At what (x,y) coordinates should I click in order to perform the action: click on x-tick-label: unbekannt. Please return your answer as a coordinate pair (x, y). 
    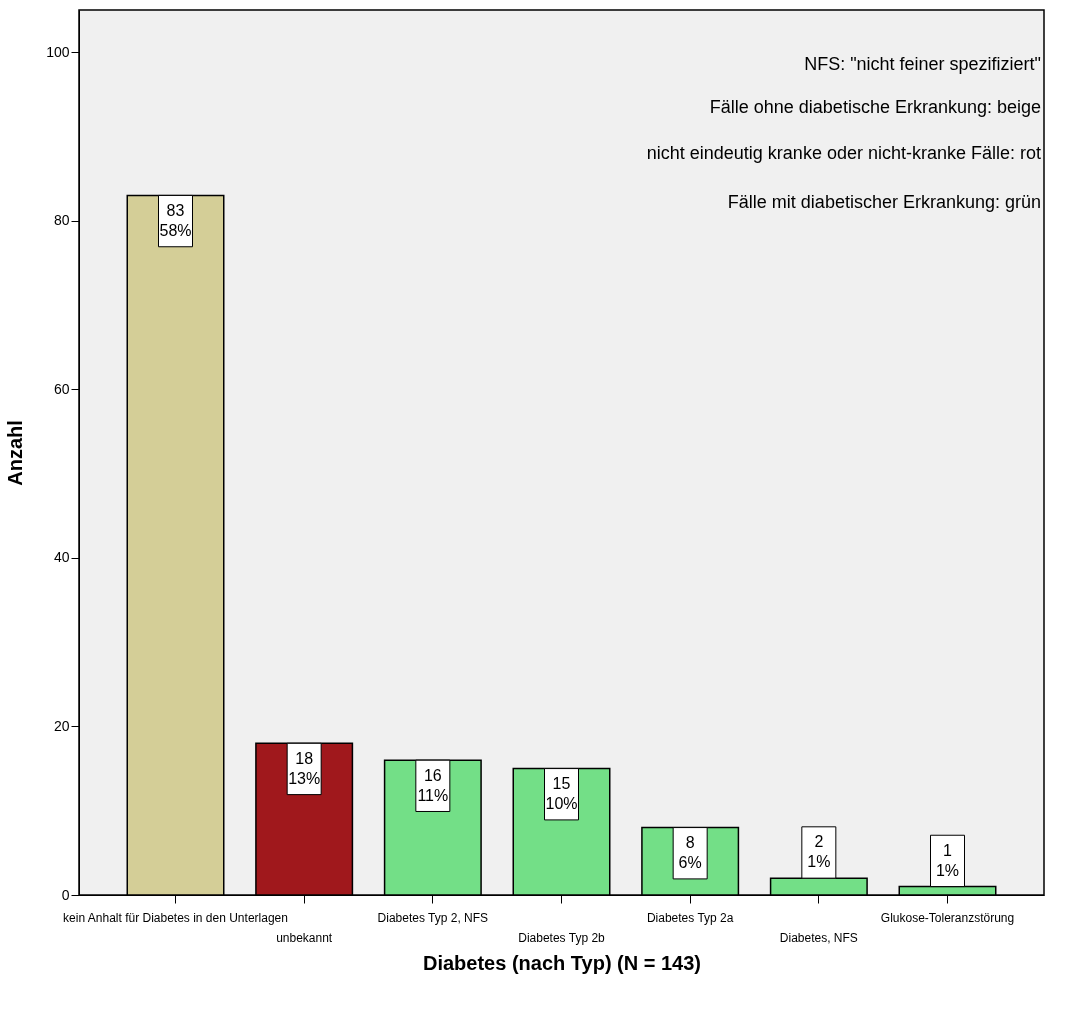
    Looking at the image, I should click on (304, 938).